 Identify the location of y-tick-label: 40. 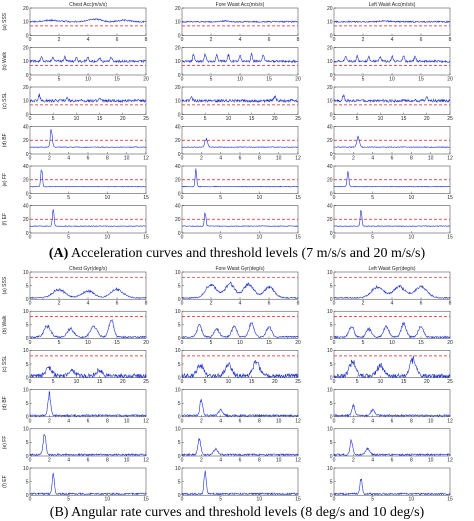
(26, 167).